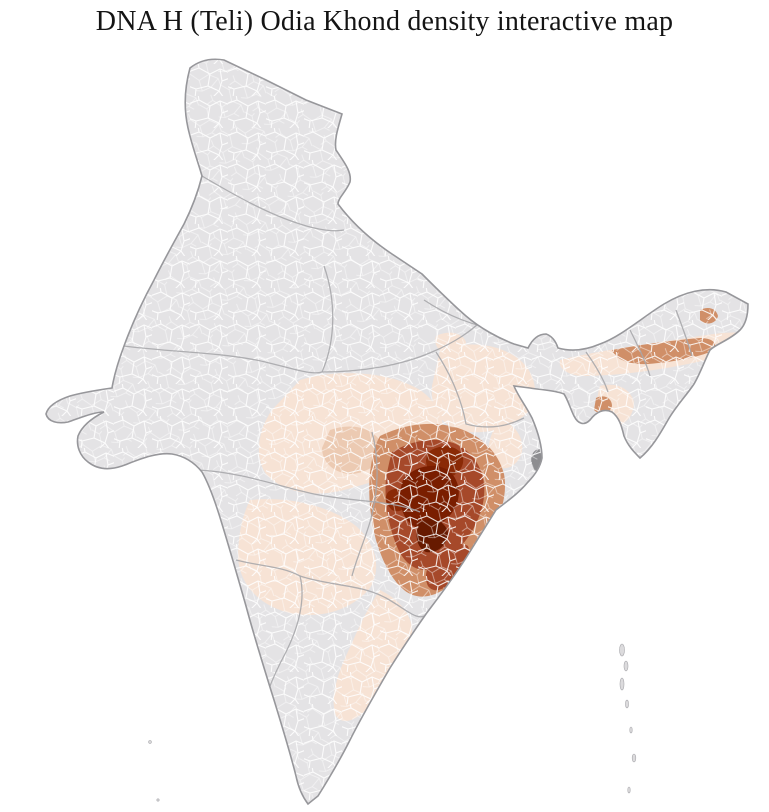 This screenshot has height=812, width=769. Describe the element at coordinates (154, 771) in the screenshot. I see `lakshadweep-islands` at that location.